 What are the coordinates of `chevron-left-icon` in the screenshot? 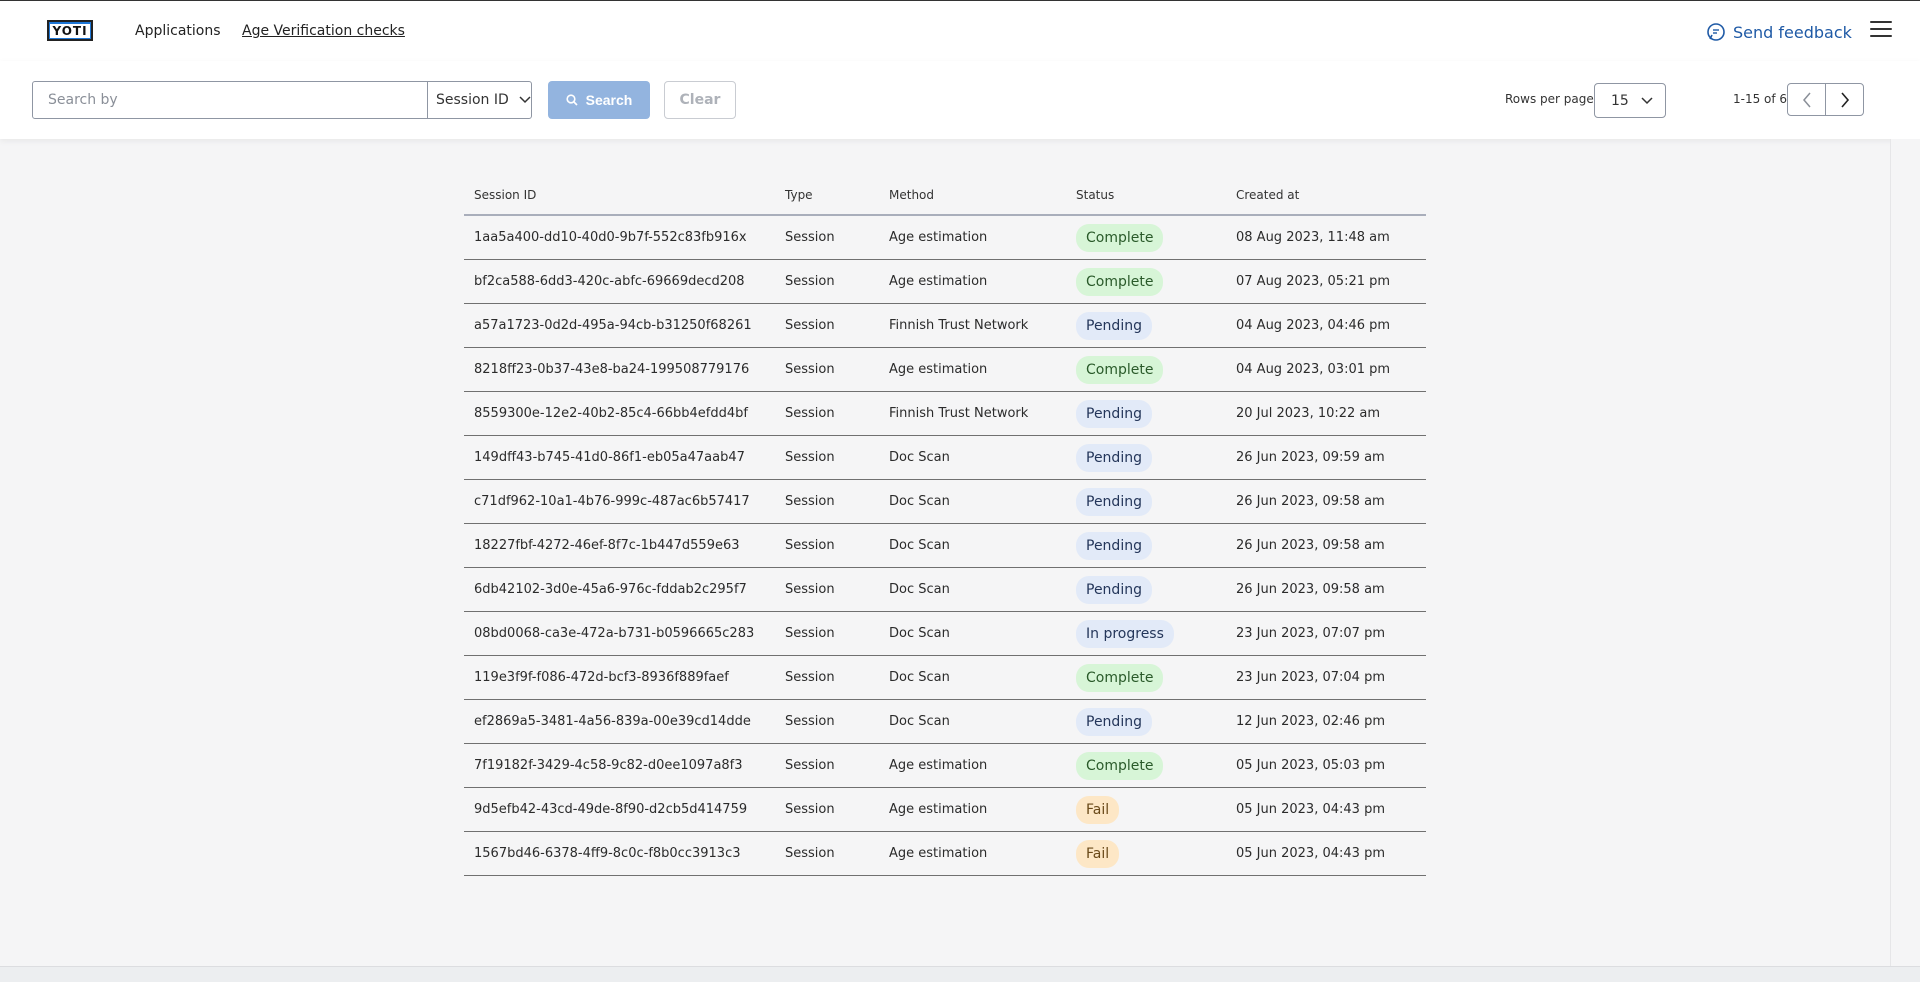 It's located at (1806, 99).